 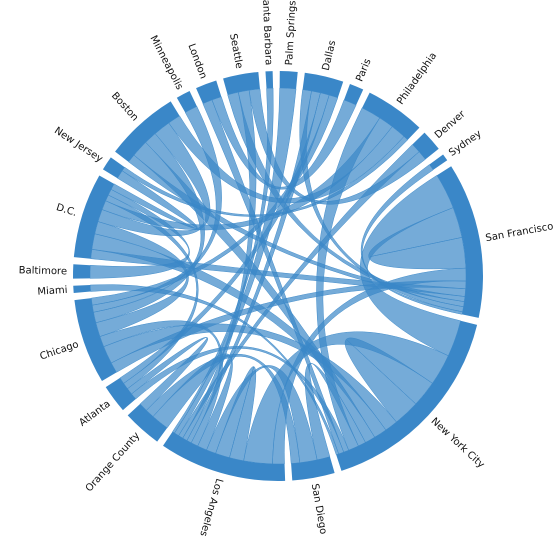 What do you see at coordinates (465, 143) in the screenshot?
I see `group-label: Sydney` at bounding box center [465, 143].